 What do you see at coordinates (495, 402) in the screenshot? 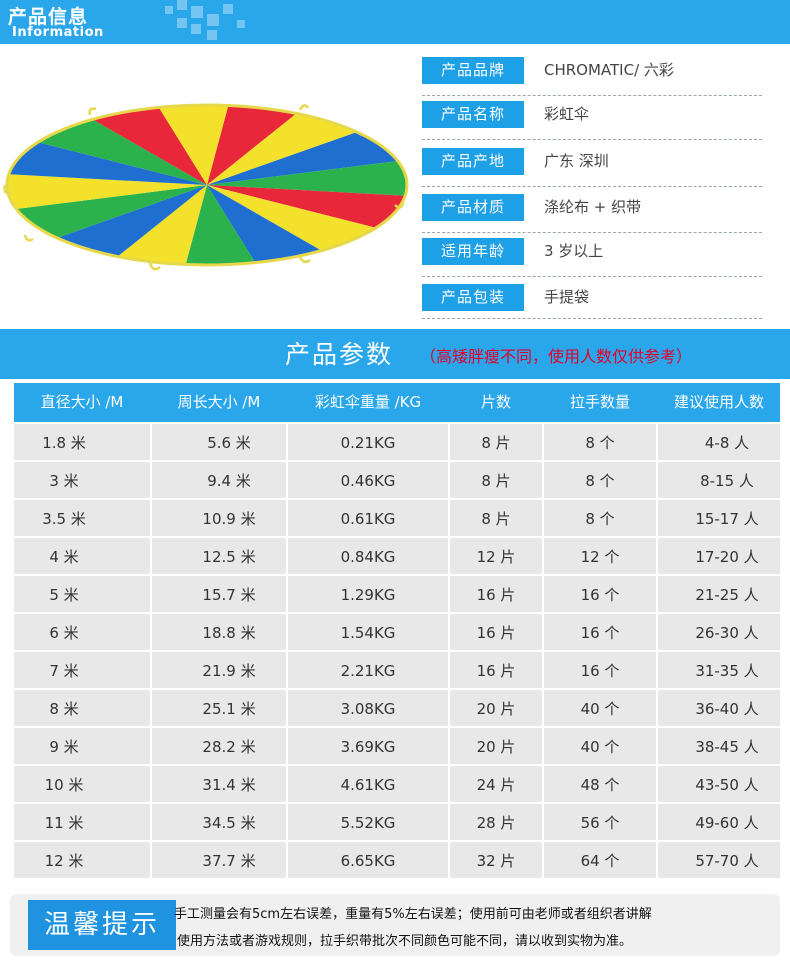
I see `column-header: 片数` at bounding box center [495, 402].